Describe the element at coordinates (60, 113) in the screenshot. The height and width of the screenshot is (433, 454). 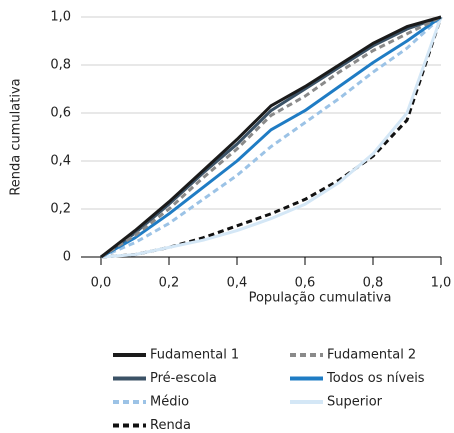
I see `y-tick-label: 0,6` at that location.